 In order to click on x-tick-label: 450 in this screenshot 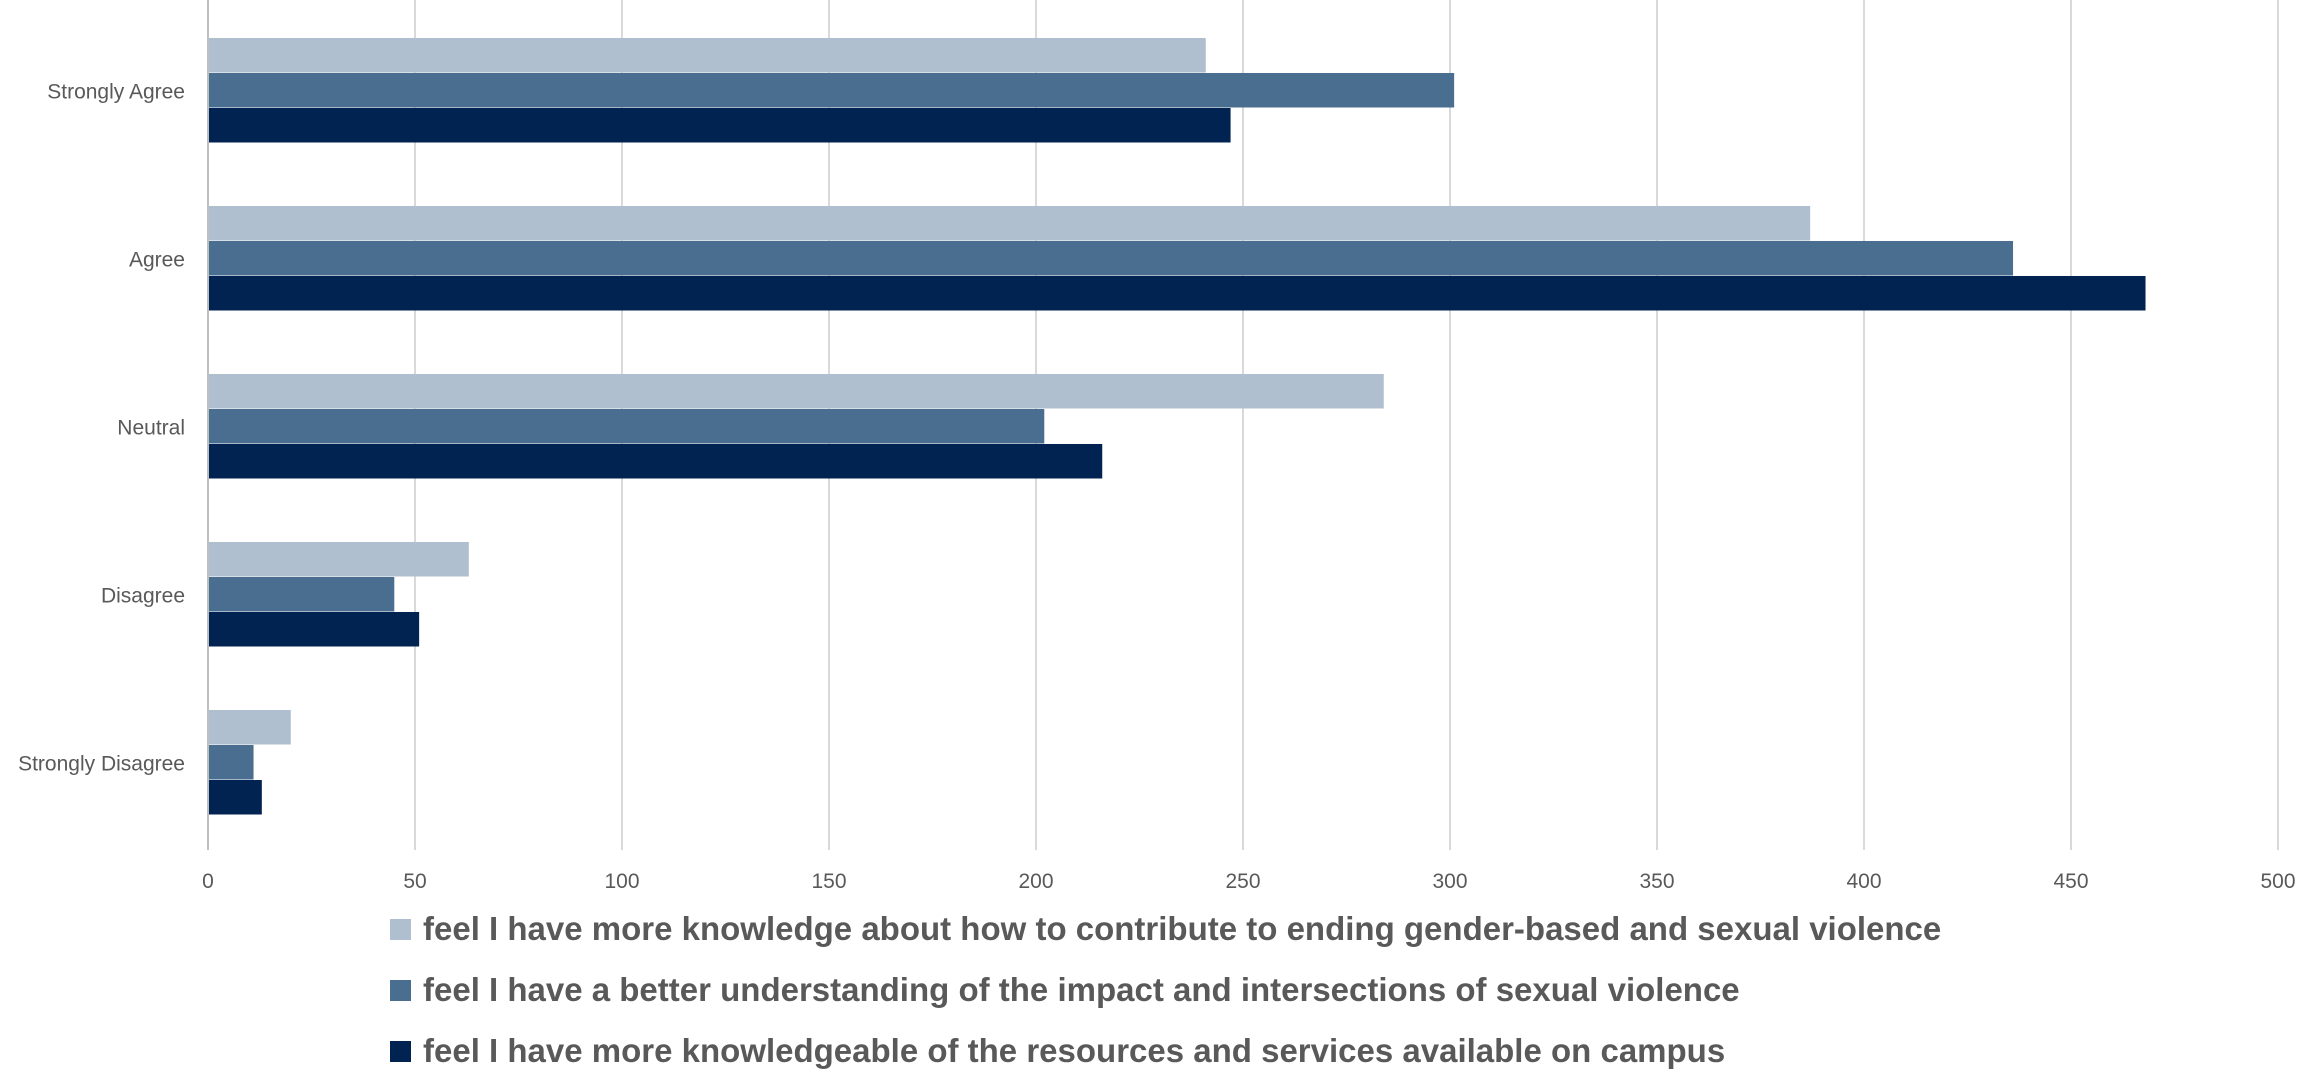, I will do `click(2070, 881)`.